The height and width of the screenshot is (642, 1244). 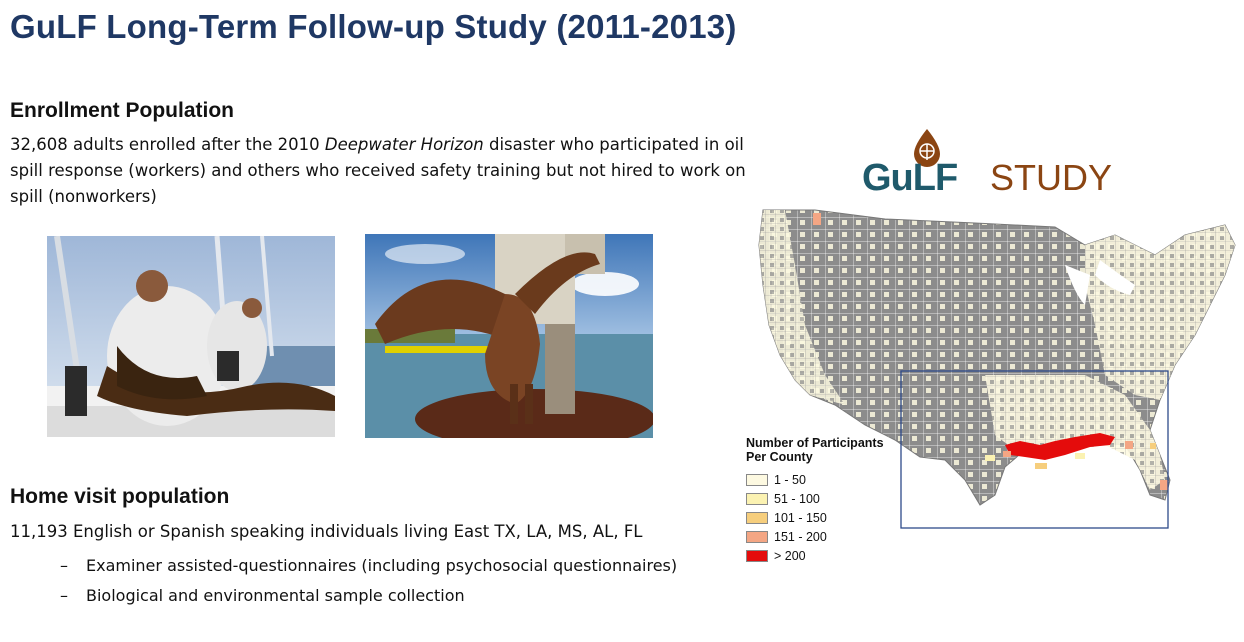 What do you see at coordinates (815, 450) in the screenshot?
I see `legend-title: Number of Participants Per County` at bounding box center [815, 450].